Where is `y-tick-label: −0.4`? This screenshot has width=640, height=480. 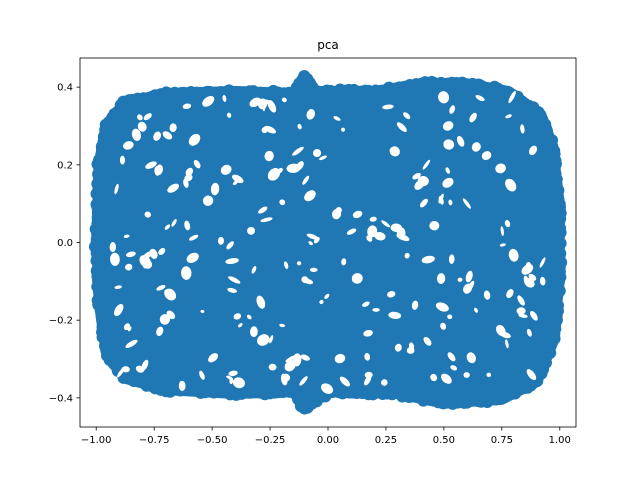 y-tick-label: −0.4 is located at coordinates (61, 398).